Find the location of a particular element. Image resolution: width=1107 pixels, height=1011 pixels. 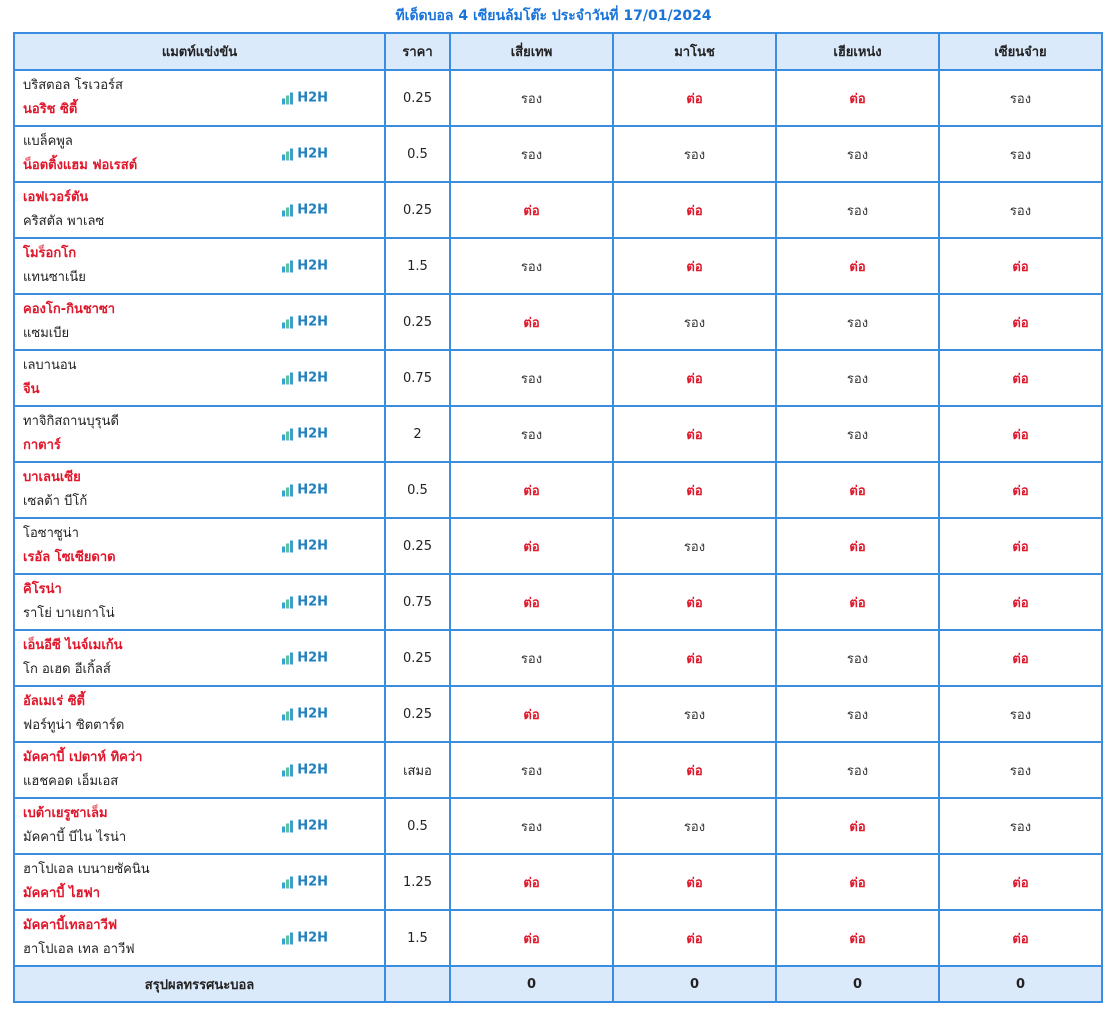

home-team-link: โอซาซูน่า is located at coordinates (51, 533).